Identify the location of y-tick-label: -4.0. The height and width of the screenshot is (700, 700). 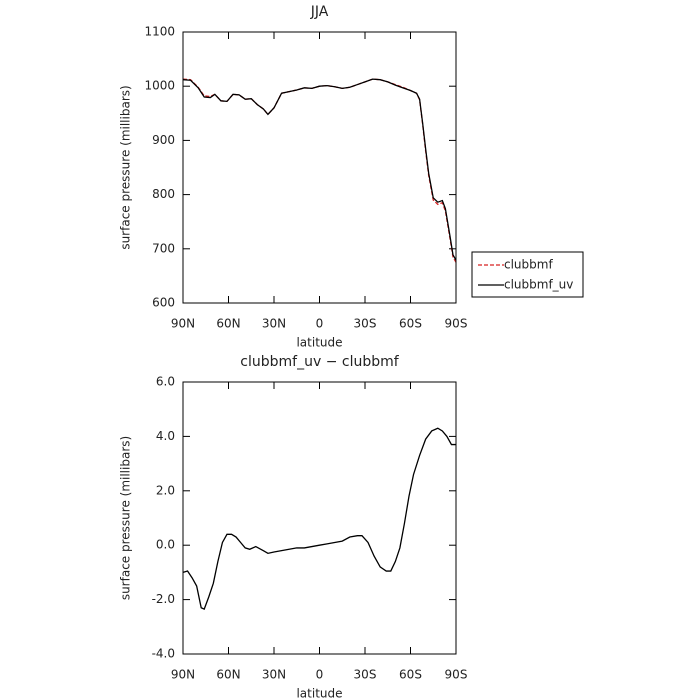
(163, 654).